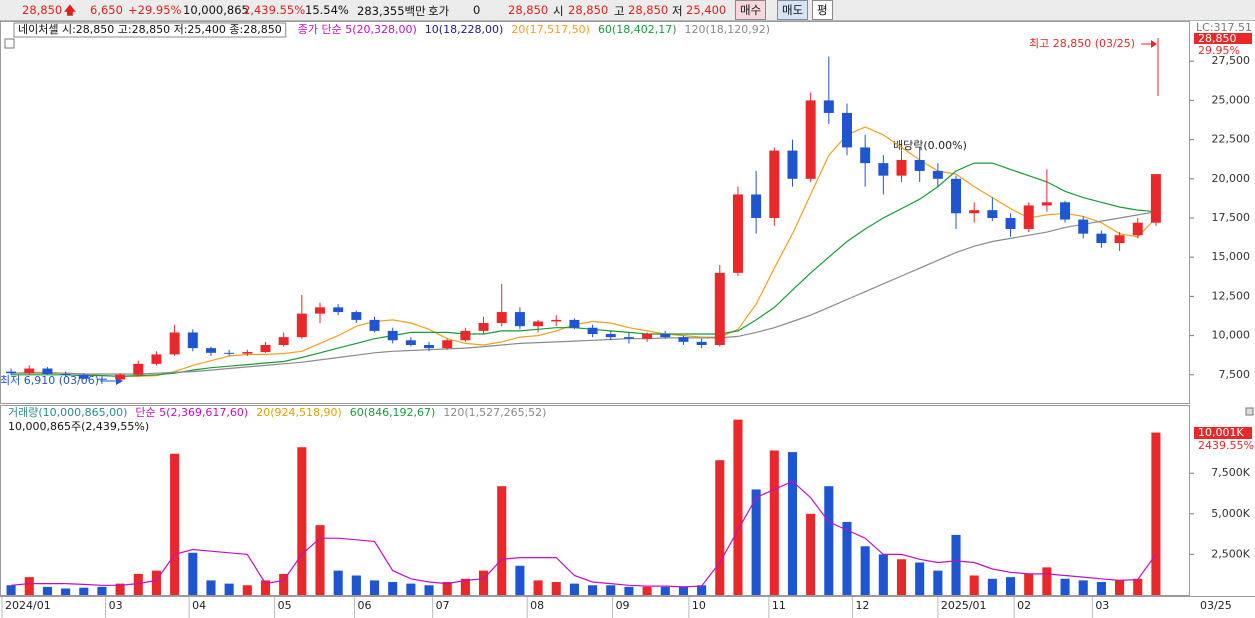  I want to click on up-arrow: 🡅, so click(70, 10).